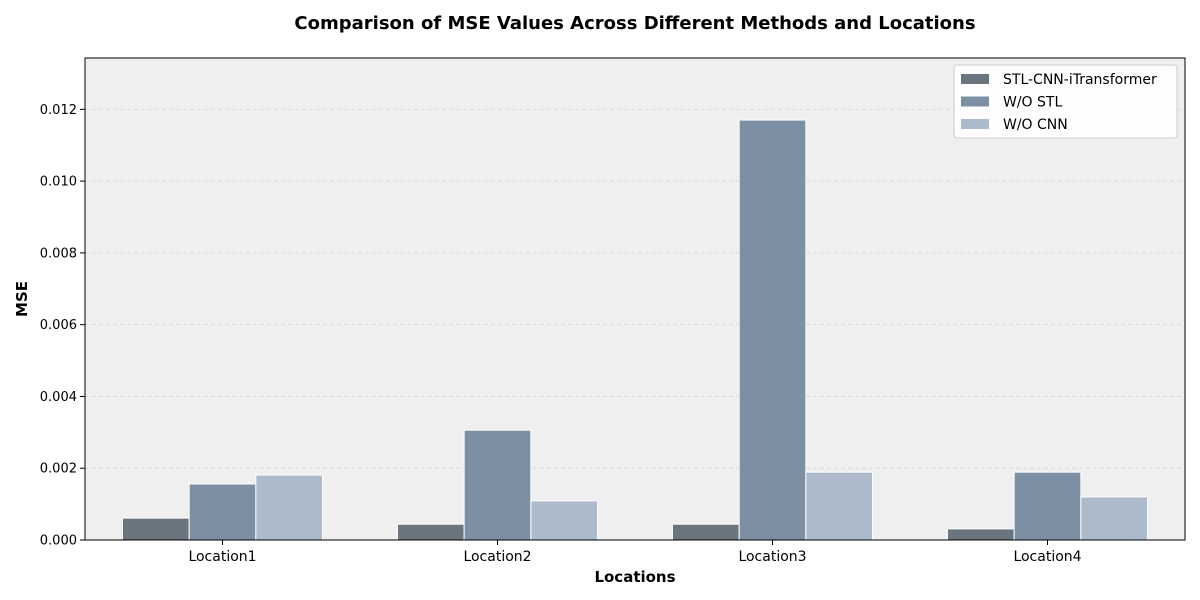  Describe the element at coordinates (58, 541) in the screenshot. I see `y-tick-label: 0.000` at that location.